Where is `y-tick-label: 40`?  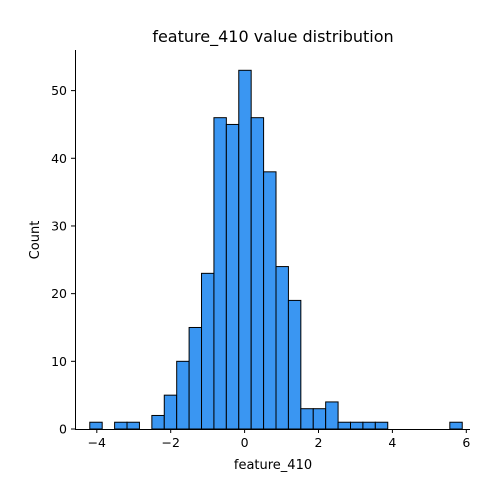
y-tick-label: 40 is located at coordinates (59, 158).